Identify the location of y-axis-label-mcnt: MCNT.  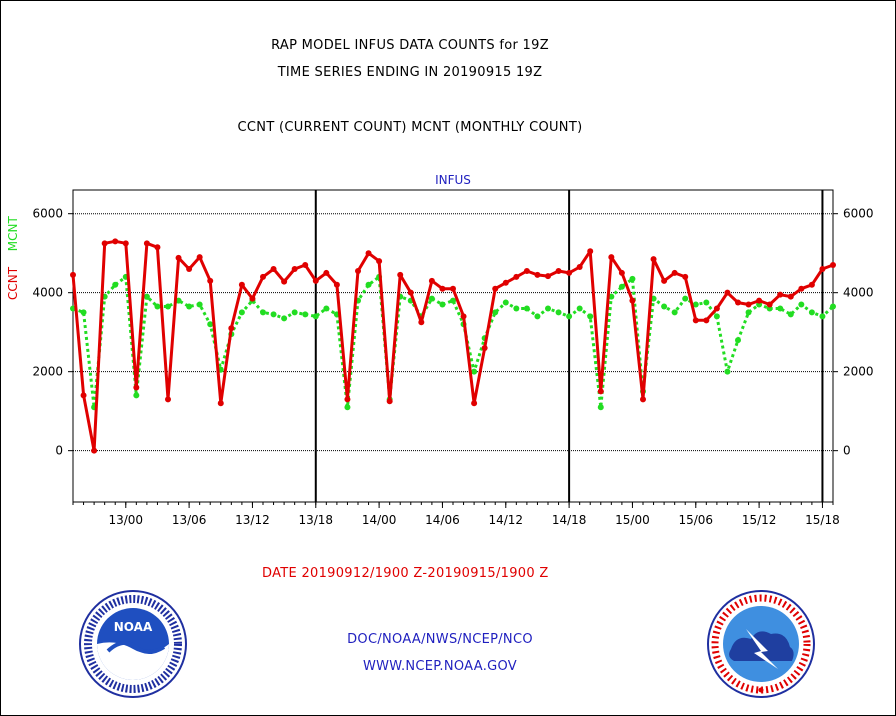
(13, 234).